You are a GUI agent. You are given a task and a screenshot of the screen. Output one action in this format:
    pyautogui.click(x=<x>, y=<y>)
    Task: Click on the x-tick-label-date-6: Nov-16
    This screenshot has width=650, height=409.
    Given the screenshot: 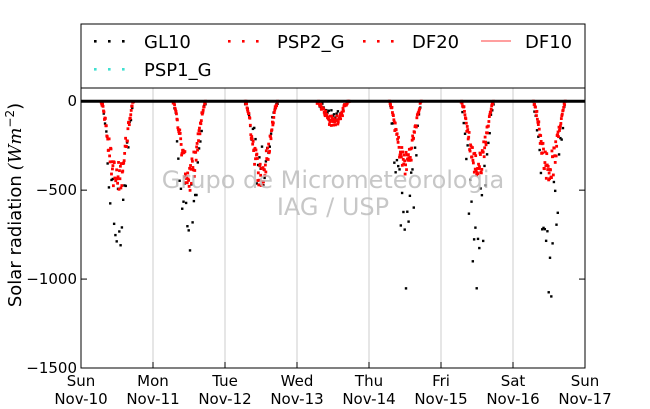 What is the action you would take?
    pyautogui.click(x=512, y=399)
    